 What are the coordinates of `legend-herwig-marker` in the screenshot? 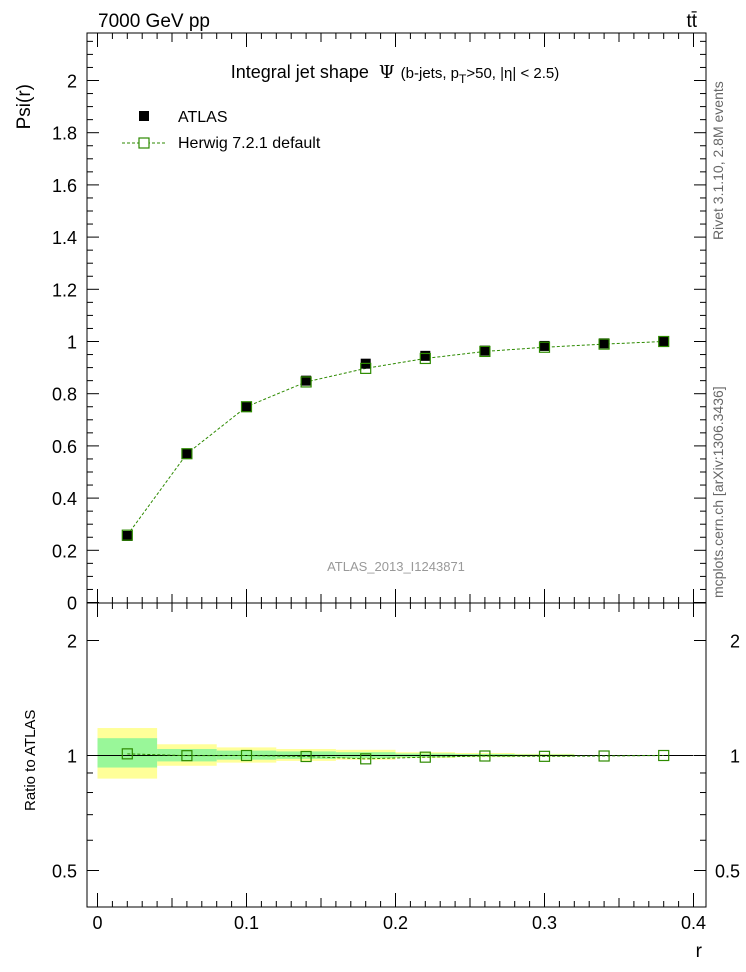 It's located at (144, 143).